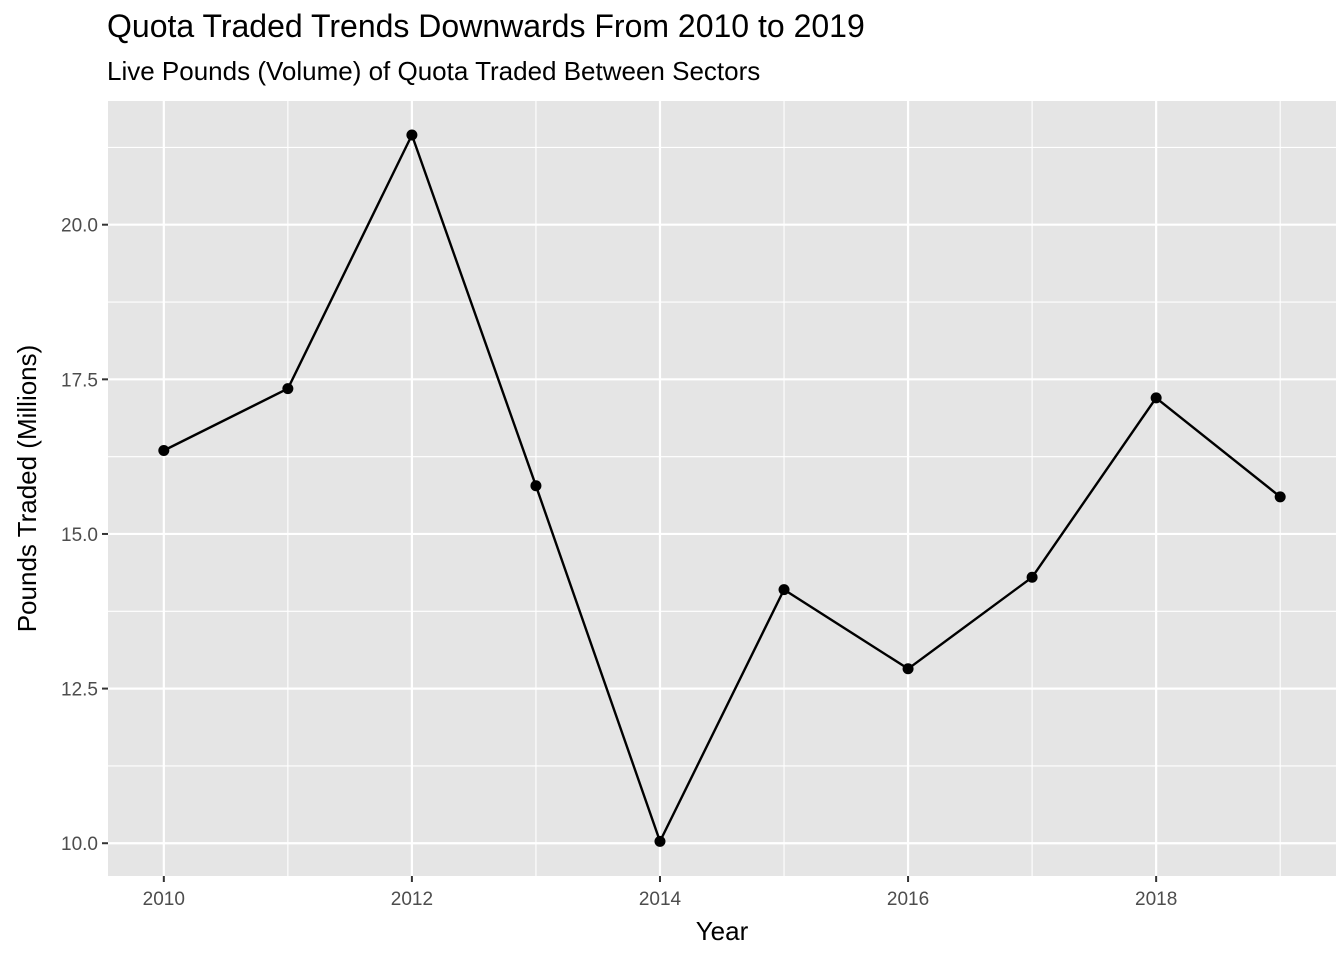  What do you see at coordinates (164, 899) in the screenshot?
I see `x-tick-label: 2010` at bounding box center [164, 899].